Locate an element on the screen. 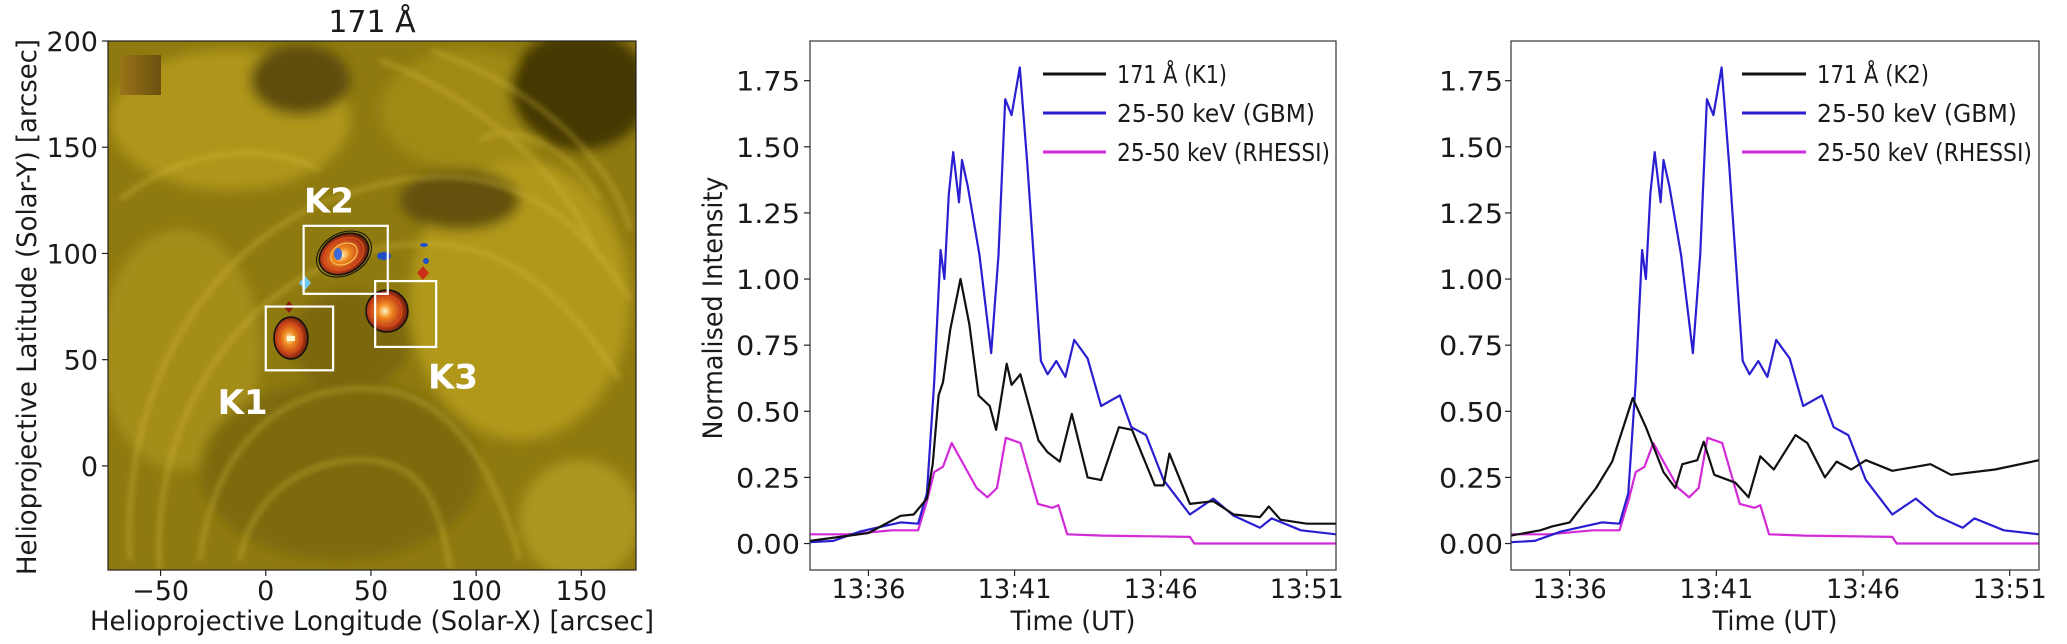 Image resolution: width=2067 pixels, height=644 pixels. region-box-k2 is located at coordinates (345, 259).